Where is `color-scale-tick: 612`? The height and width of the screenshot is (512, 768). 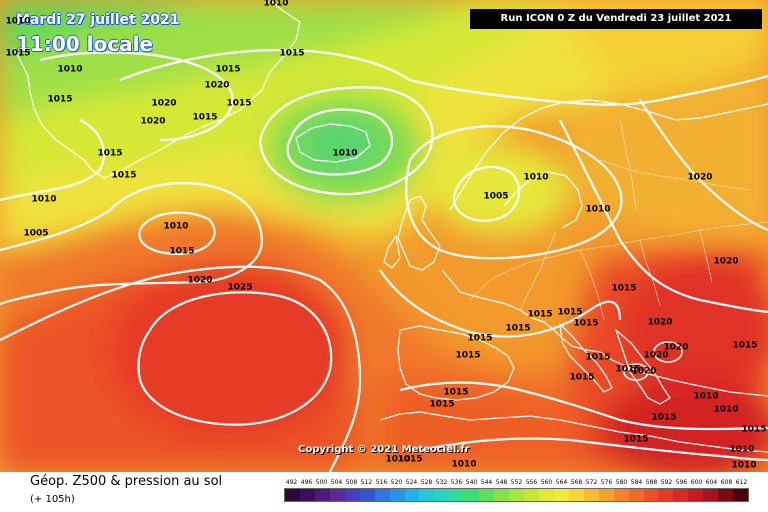 color-scale-tick: 612 is located at coordinates (741, 482).